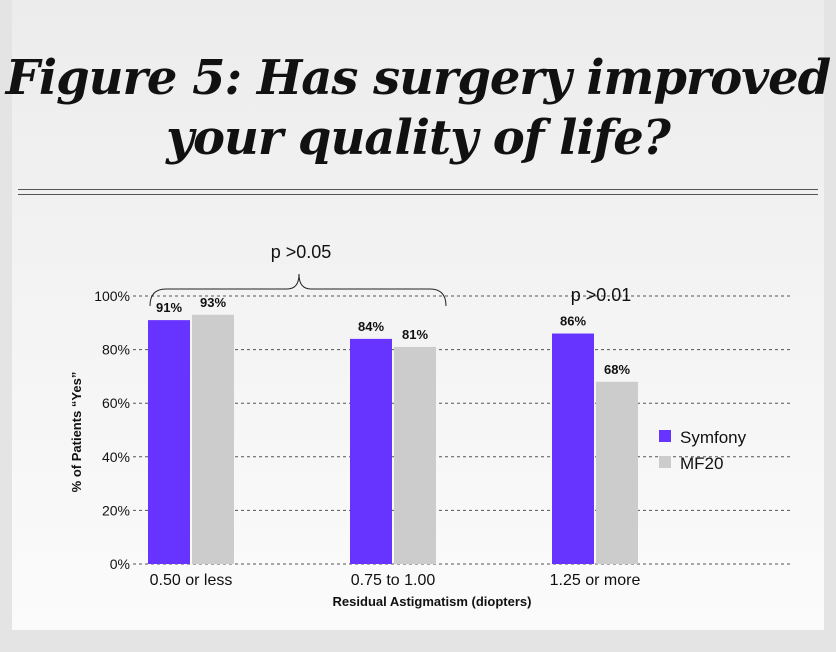  I want to click on significance-bracket, so click(298, 290).